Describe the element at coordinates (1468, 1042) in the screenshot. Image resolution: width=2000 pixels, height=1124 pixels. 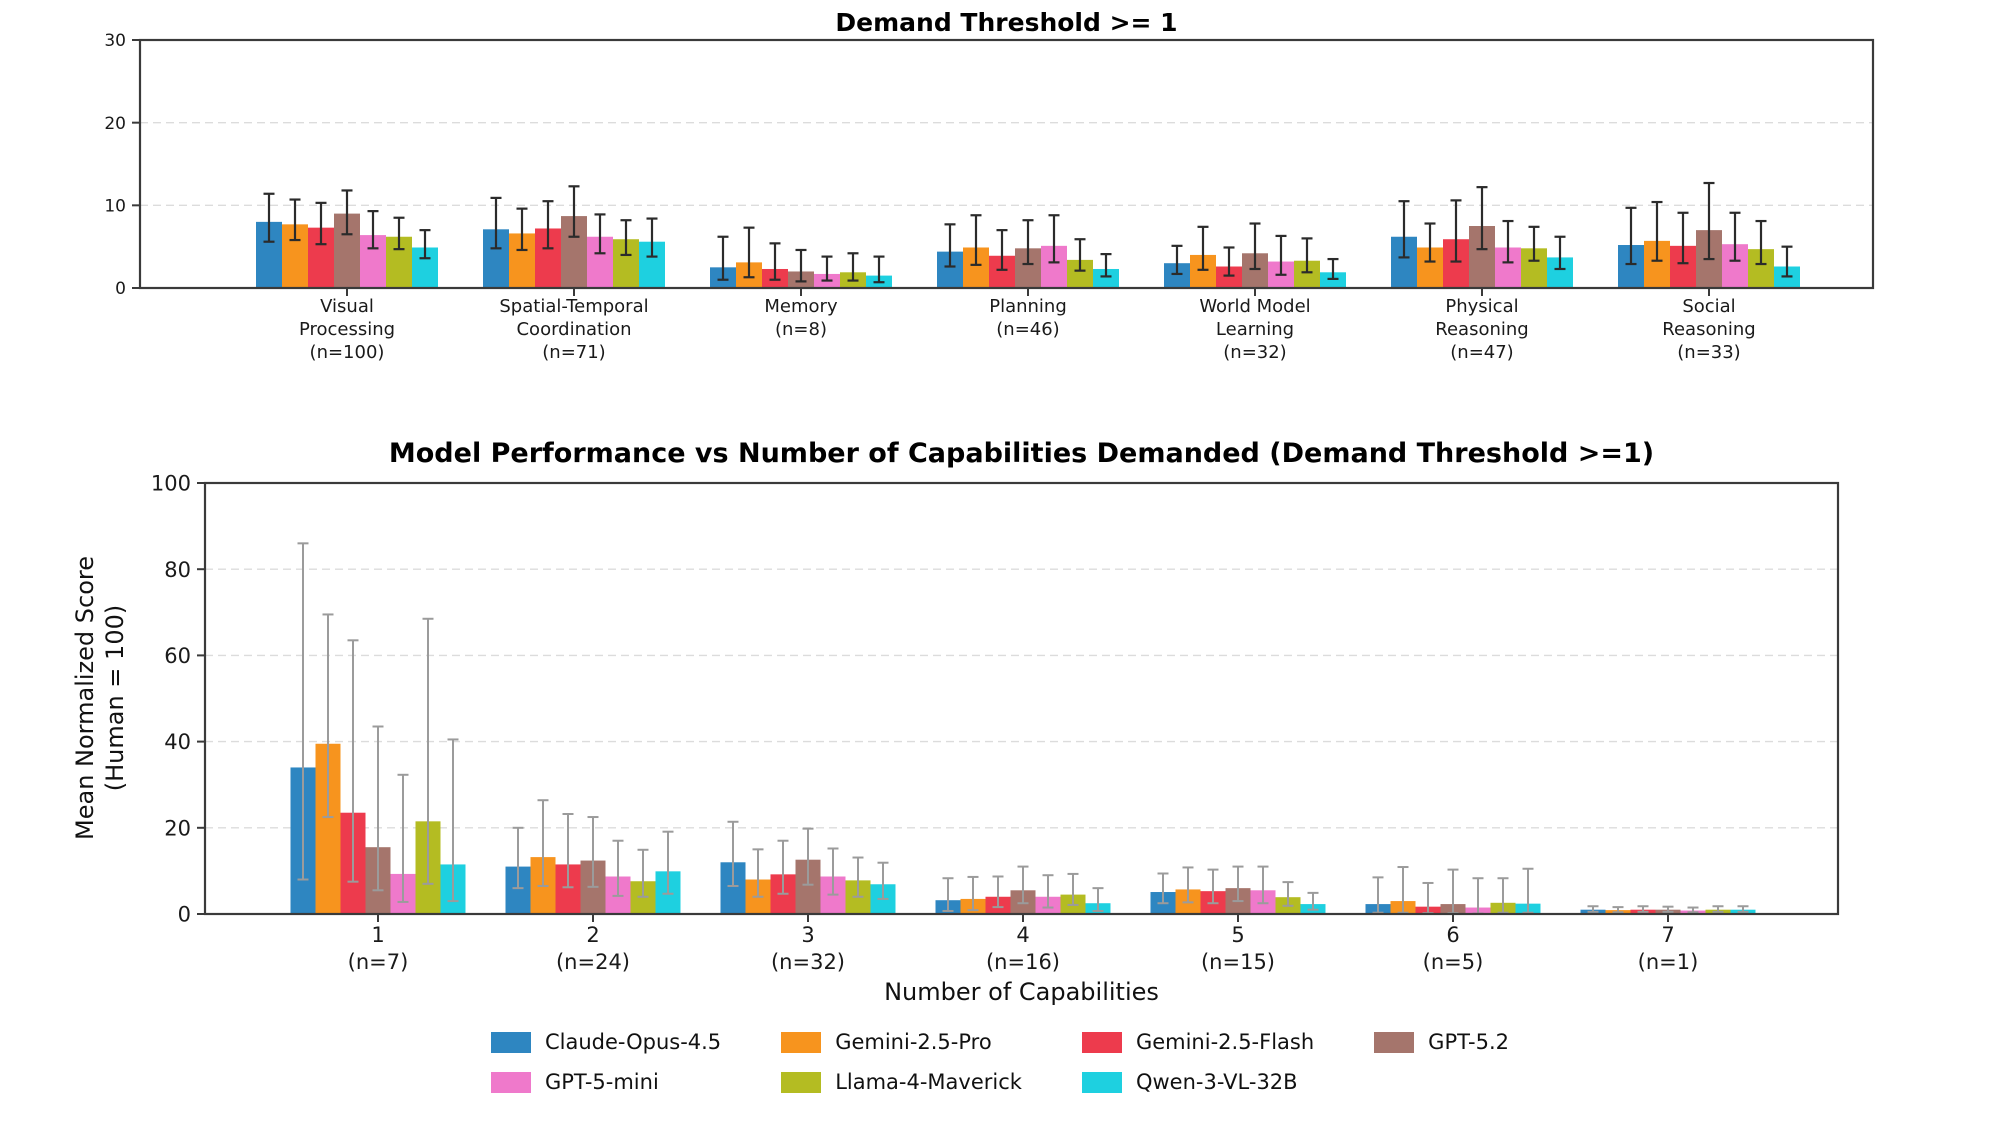
I see `legend-item-label: GPT-5.2` at that location.